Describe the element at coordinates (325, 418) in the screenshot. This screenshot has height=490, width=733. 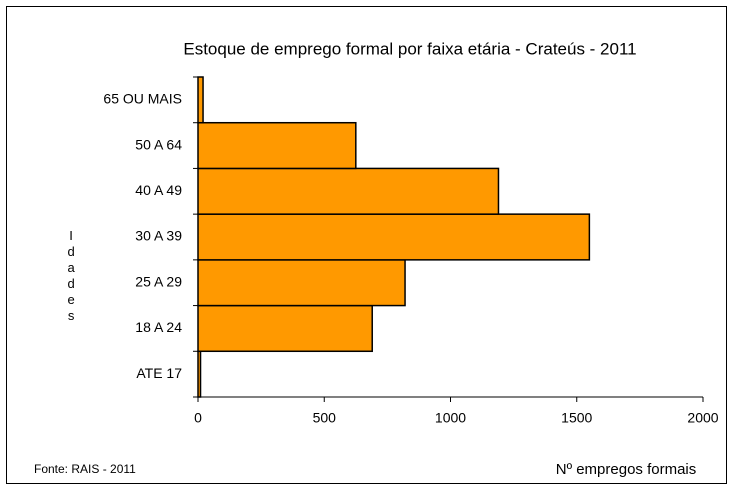
I see `x-tick-label: 500` at that location.